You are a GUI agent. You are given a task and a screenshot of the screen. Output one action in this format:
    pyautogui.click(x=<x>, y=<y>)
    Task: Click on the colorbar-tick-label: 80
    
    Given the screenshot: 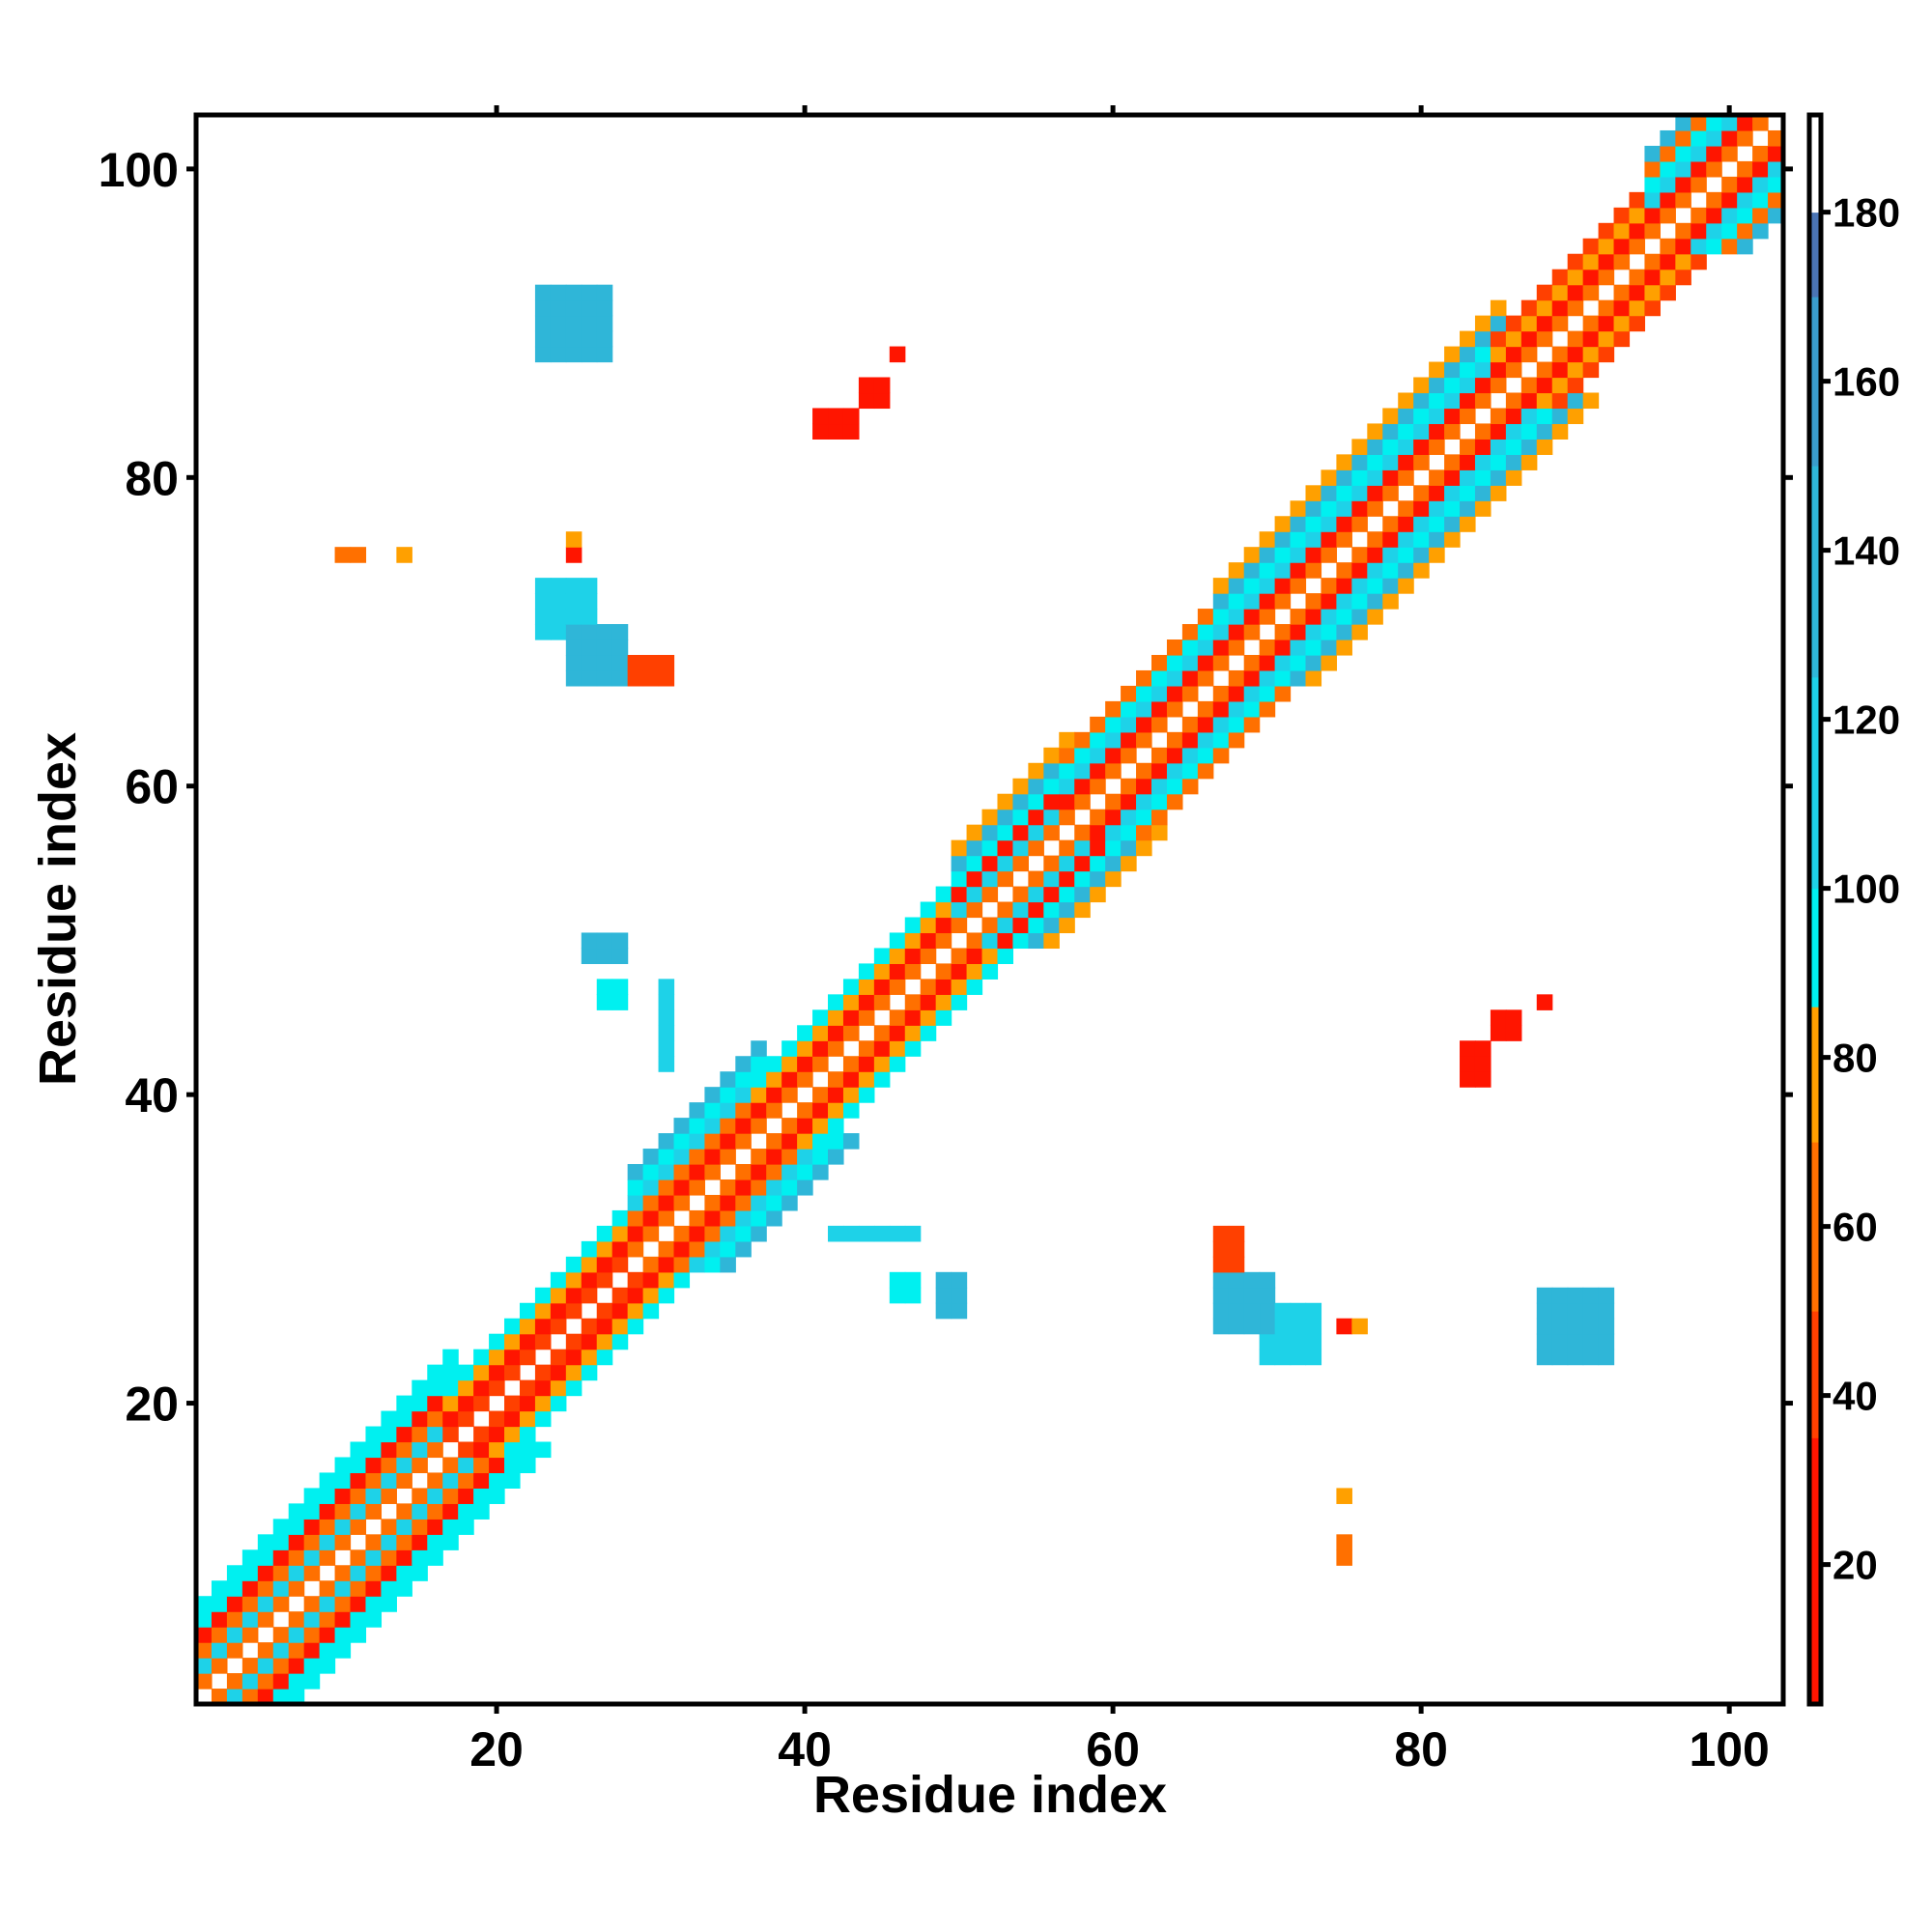 What is the action you would take?
    pyautogui.click(x=1855, y=1058)
    